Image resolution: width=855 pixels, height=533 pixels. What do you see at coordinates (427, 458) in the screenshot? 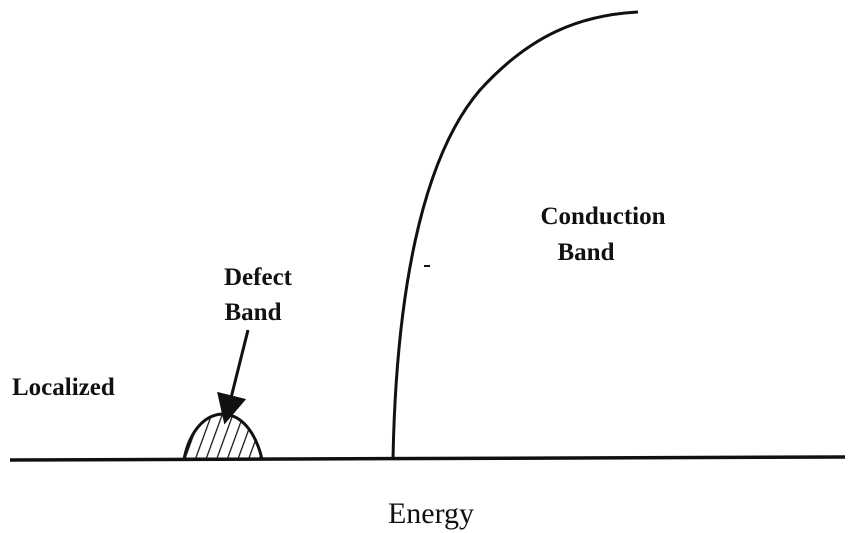
I see `energy-axis` at bounding box center [427, 458].